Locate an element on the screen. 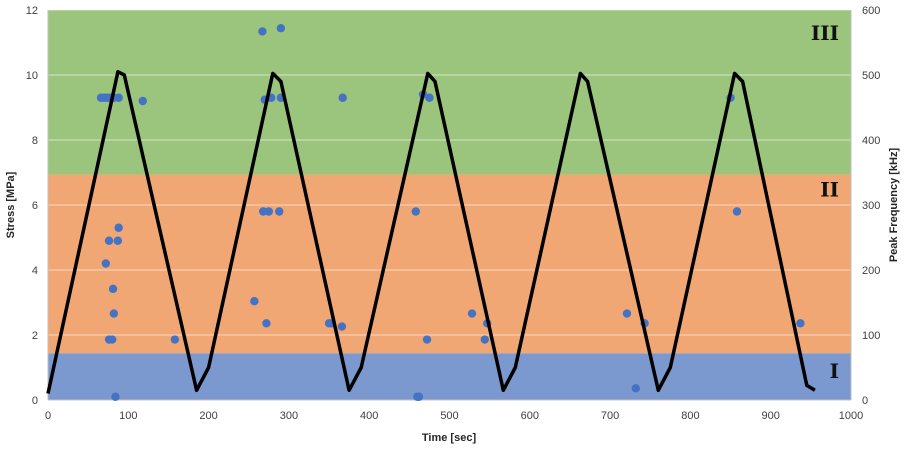  x-tick-label: 500 is located at coordinates (449, 416).